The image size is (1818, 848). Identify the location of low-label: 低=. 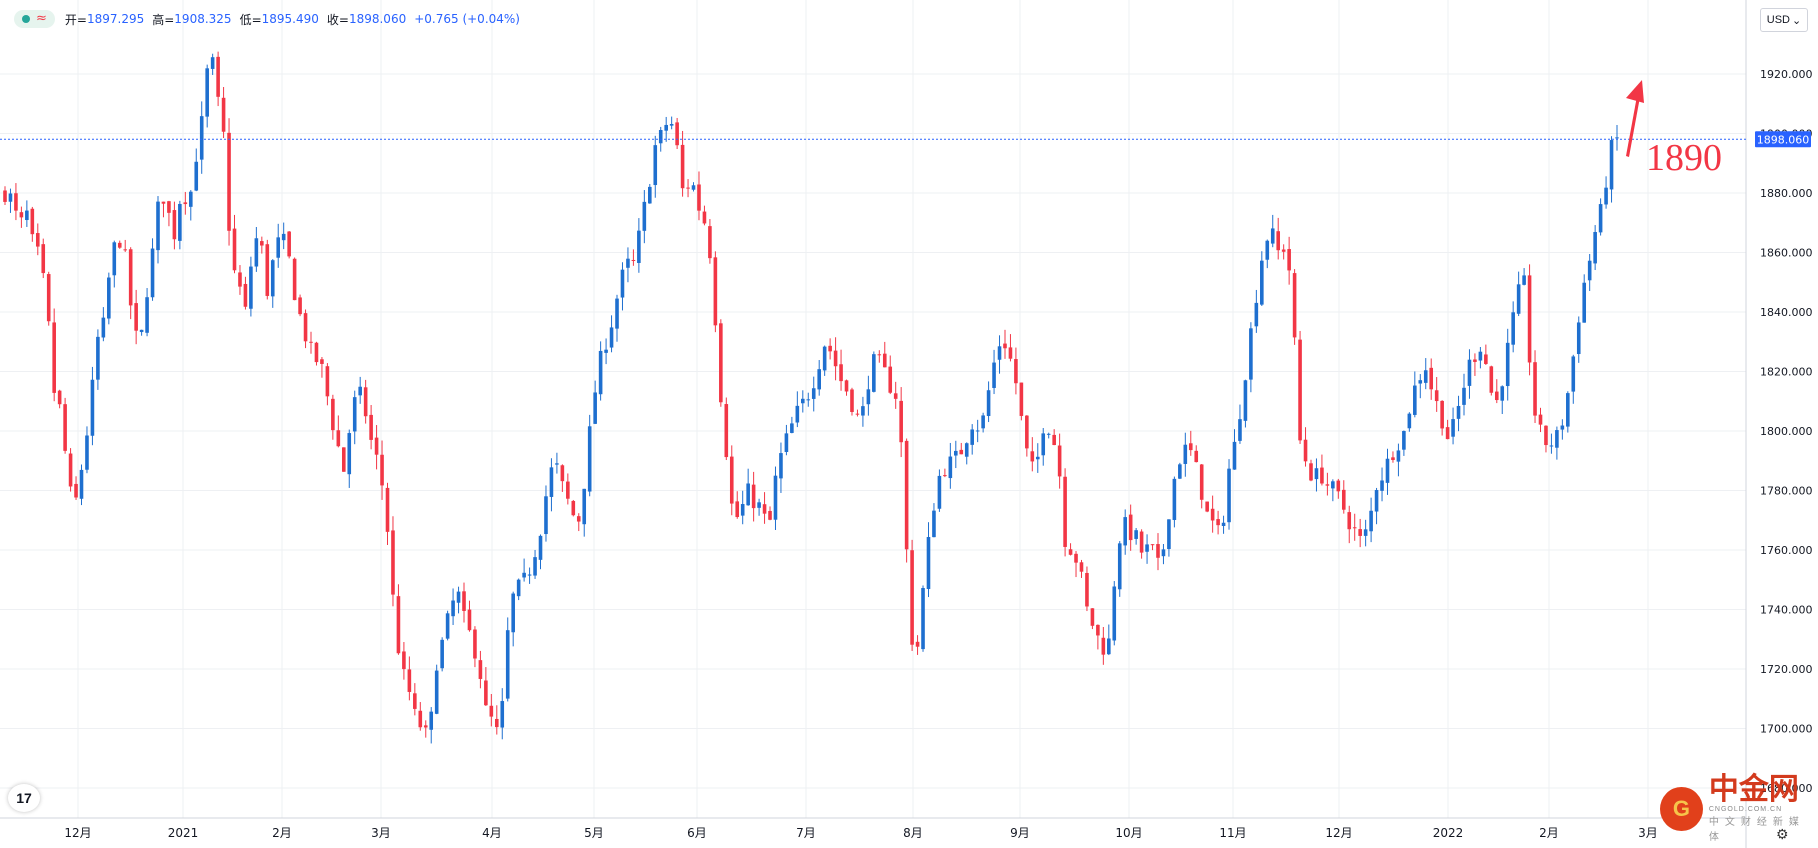
(250, 19).